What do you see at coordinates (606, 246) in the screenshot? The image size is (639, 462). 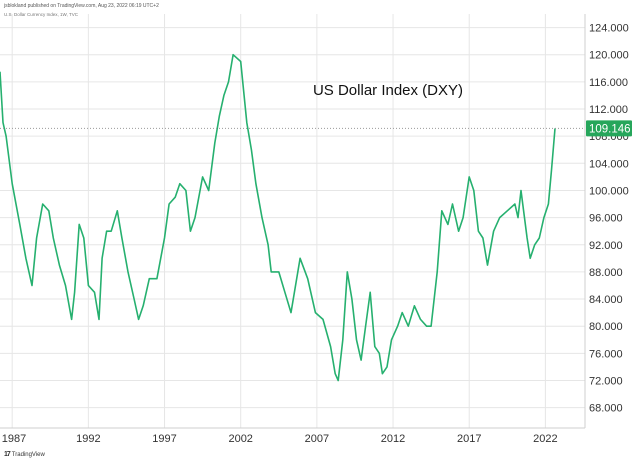 I see `y-tick-label: 92.000` at bounding box center [606, 246].